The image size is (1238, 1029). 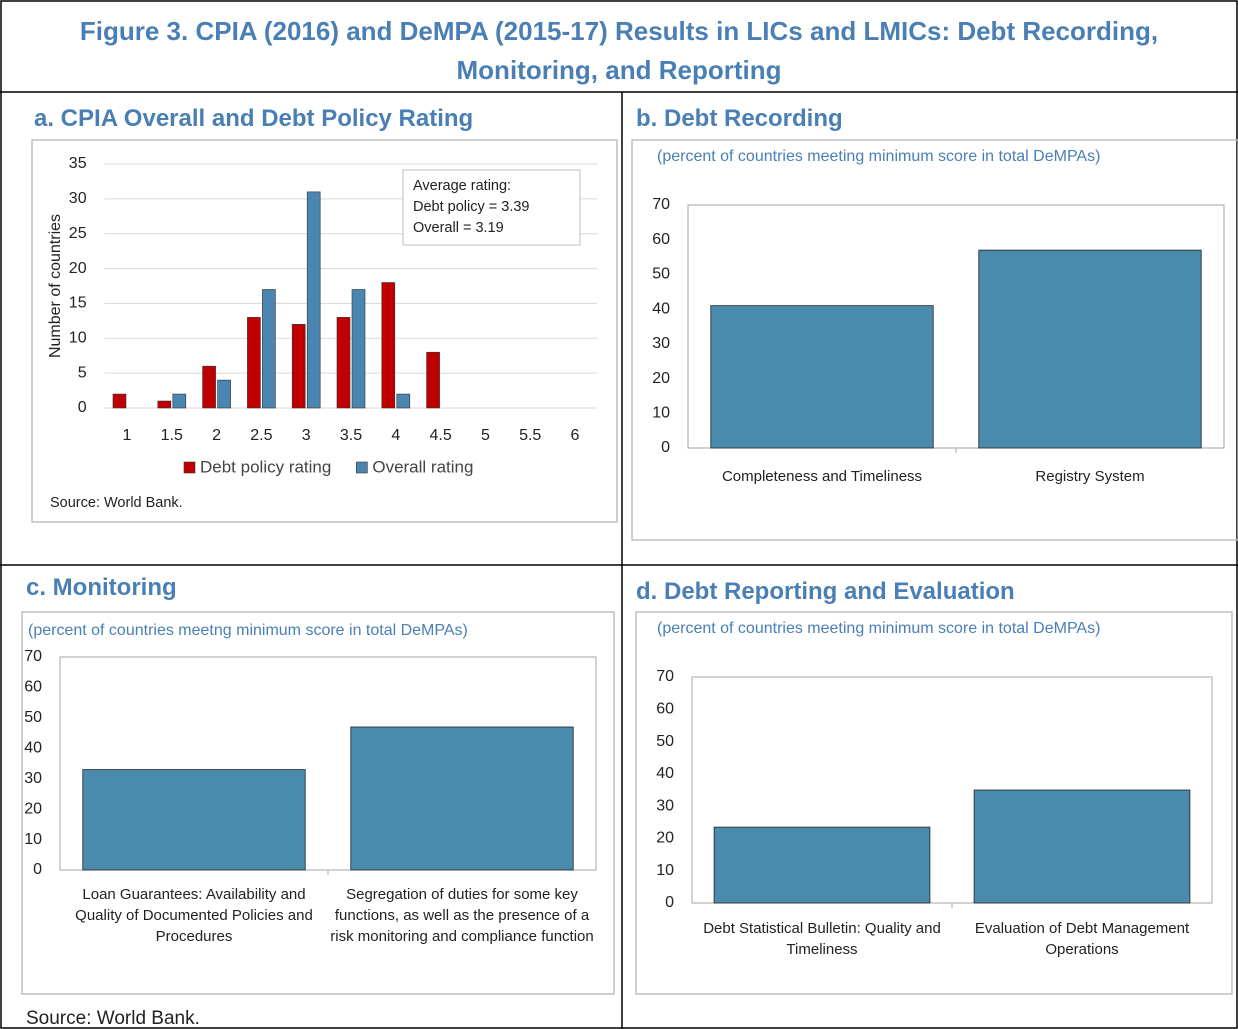 What do you see at coordinates (395, 435) in the screenshot?
I see `x-tick-label: 4` at bounding box center [395, 435].